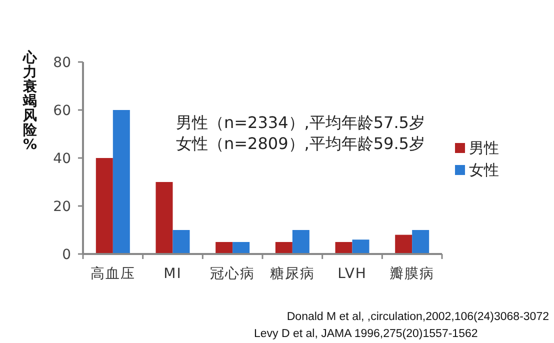 This screenshot has width=554, height=343. What do you see at coordinates (366, 334) in the screenshot?
I see `text: Levy D et al, JAMA 1996,275(20)1557-1562` at bounding box center [366, 334].